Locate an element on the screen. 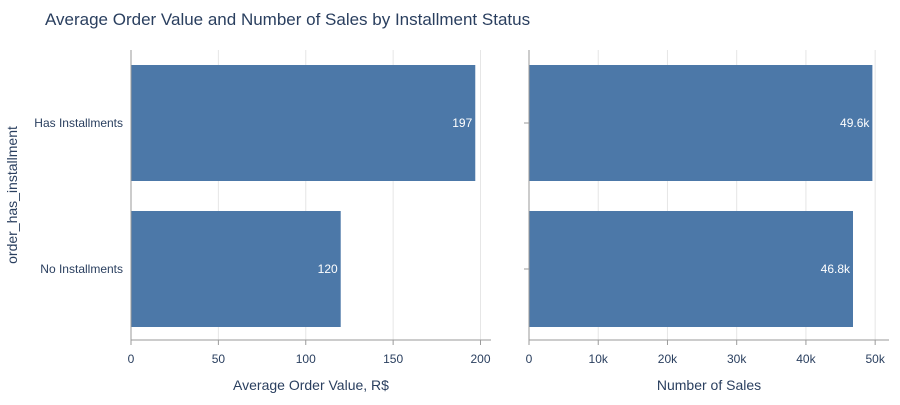  bar-value-label: 49.6k is located at coordinates (855, 123).